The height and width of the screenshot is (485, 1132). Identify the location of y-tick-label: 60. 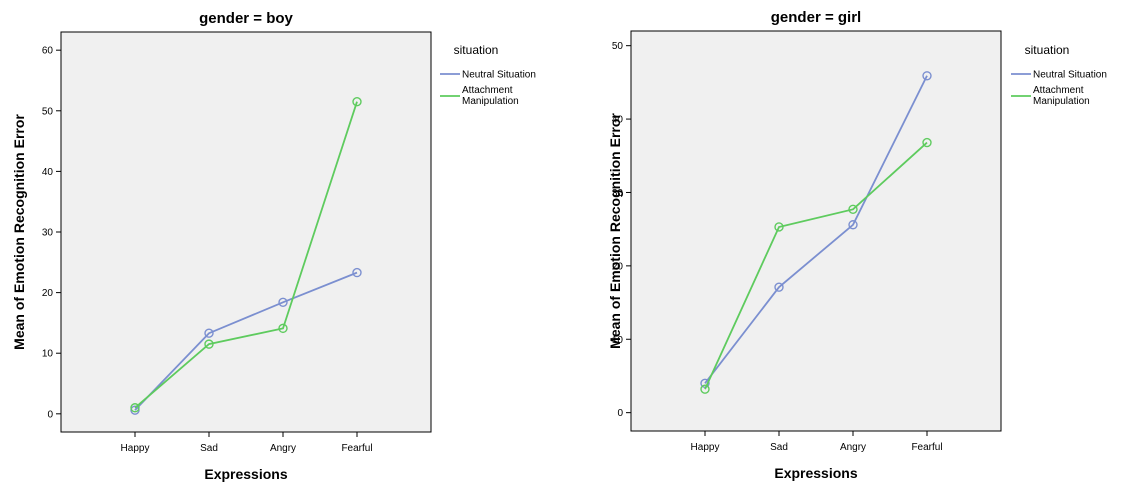
(48, 51).